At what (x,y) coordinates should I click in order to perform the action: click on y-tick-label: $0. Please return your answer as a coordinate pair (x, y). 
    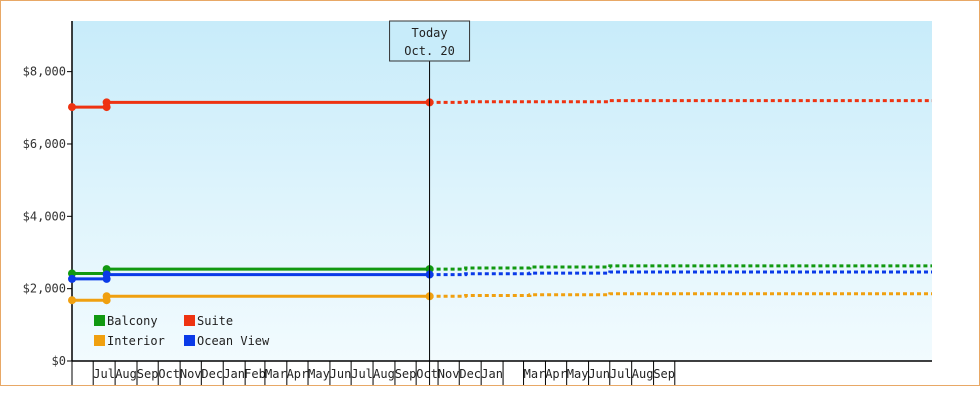
    Looking at the image, I should click on (59, 361).